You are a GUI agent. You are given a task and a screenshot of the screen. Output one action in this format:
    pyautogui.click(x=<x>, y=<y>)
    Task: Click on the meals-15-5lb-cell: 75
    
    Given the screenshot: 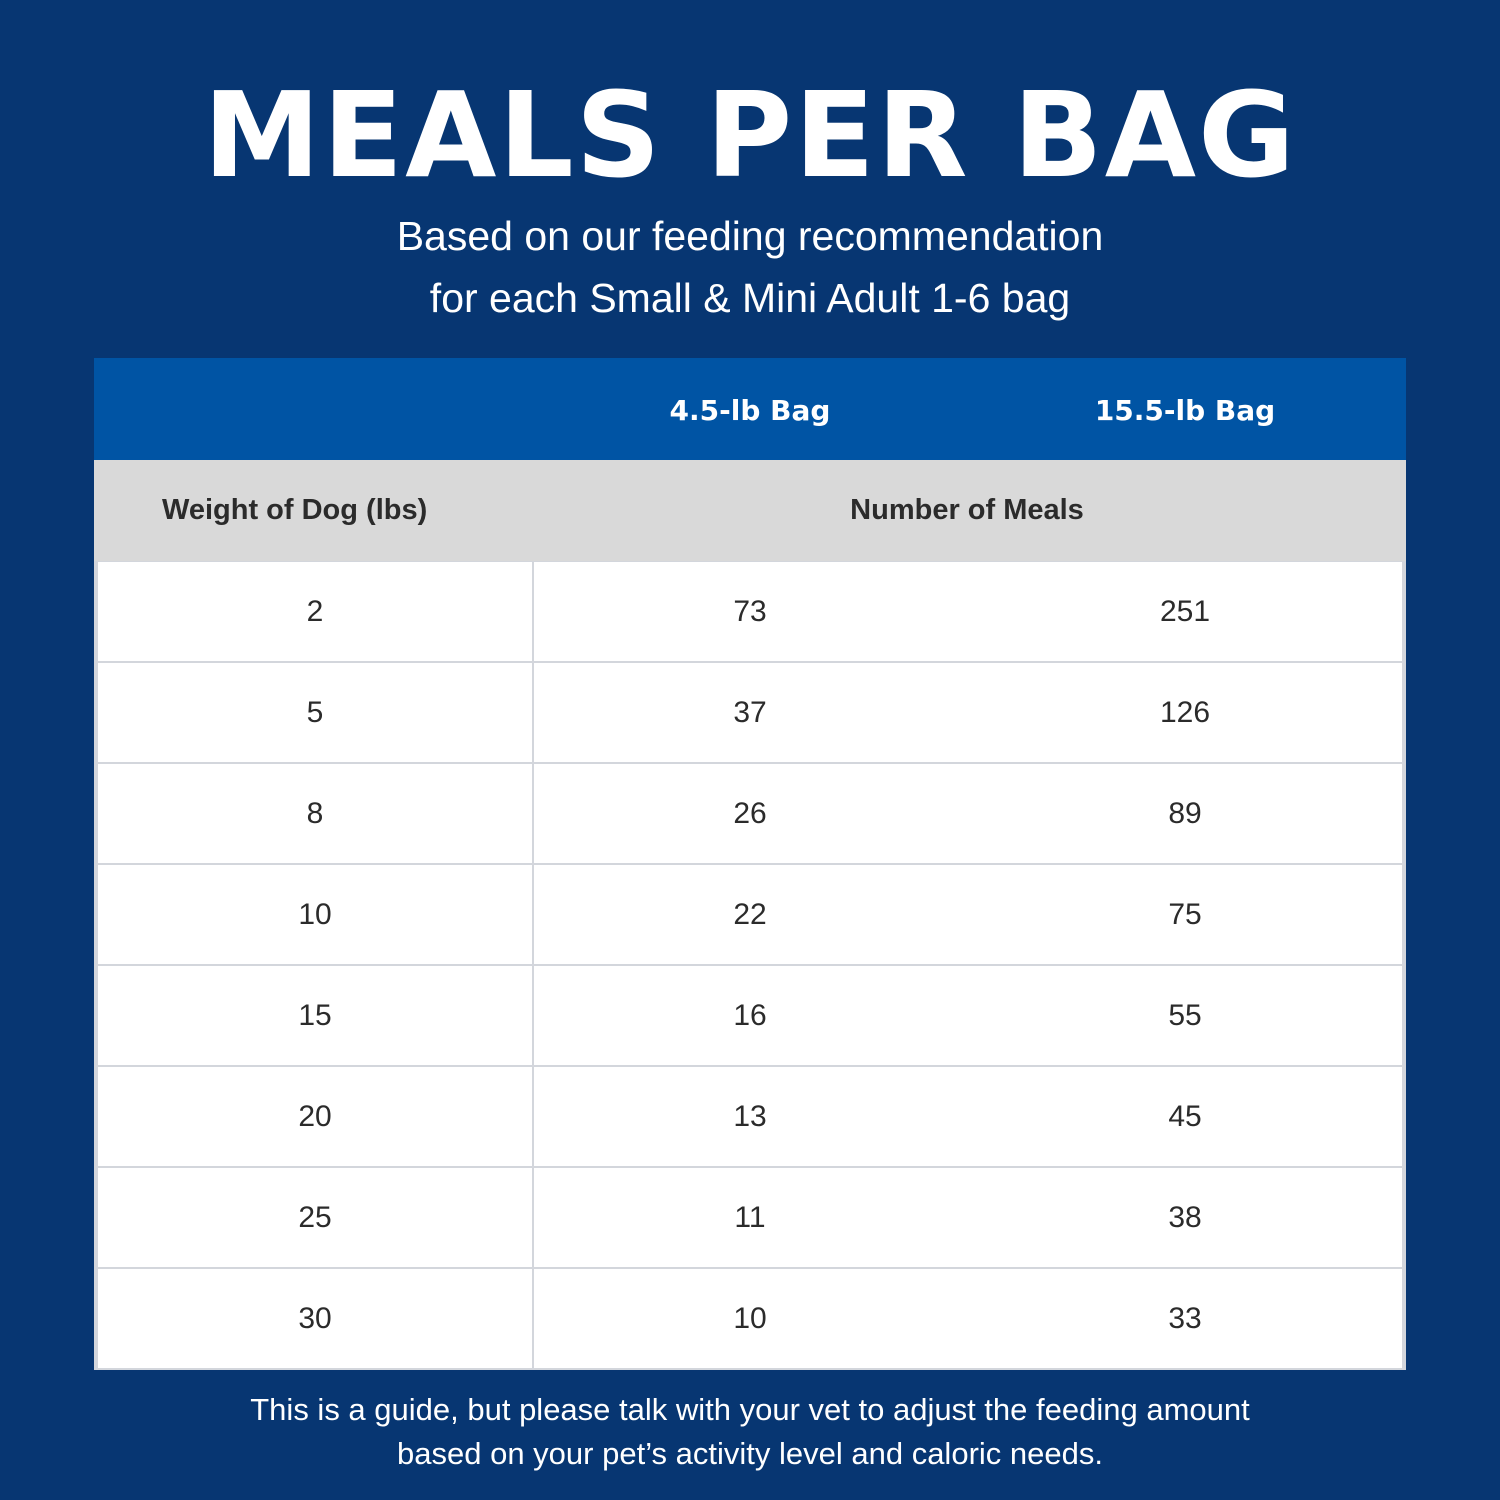 What is the action you would take?
    pyautogui.click(x=1185, y=914)
    